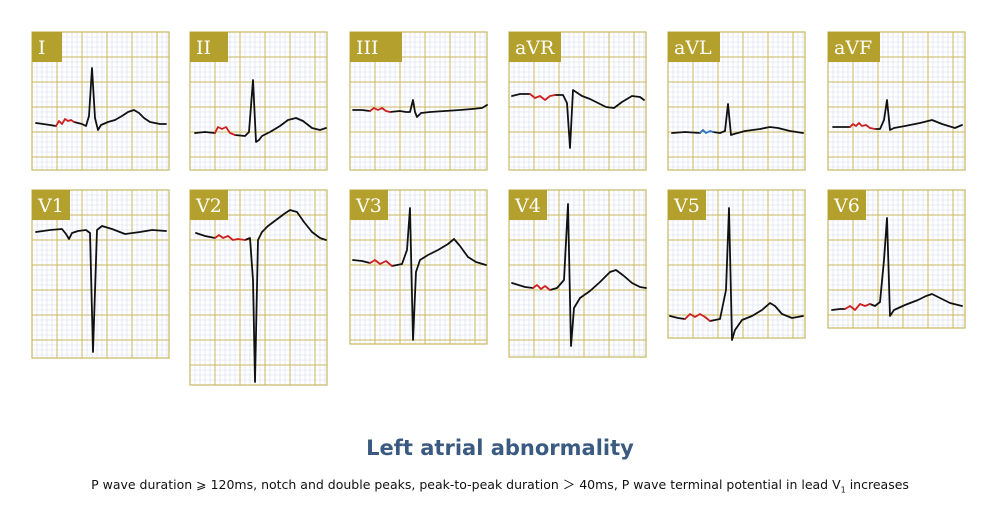  I want to click on ecg-trace-i, so click(101, 99).